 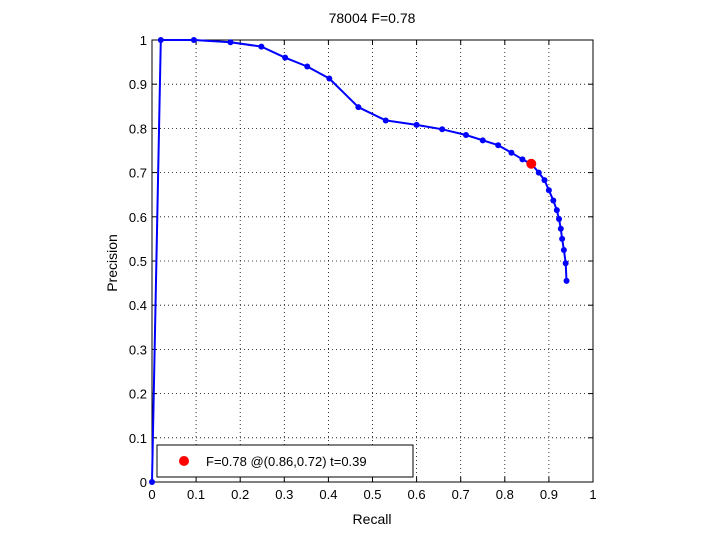 I want to click on legend-label: F=0.78 @(0.86,0.72) t=0.39, so click(x=286, y=461).